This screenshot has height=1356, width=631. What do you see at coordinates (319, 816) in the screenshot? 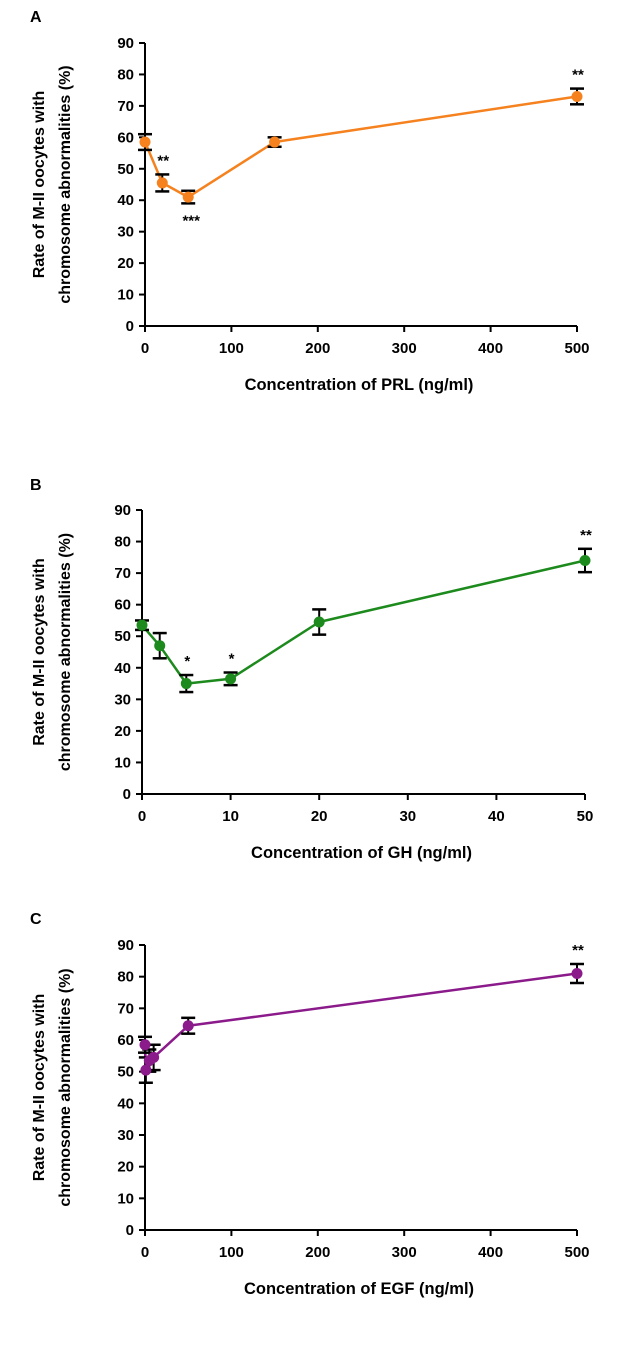
I see `x-tick-label: 20` at bounding box center [319, 816].